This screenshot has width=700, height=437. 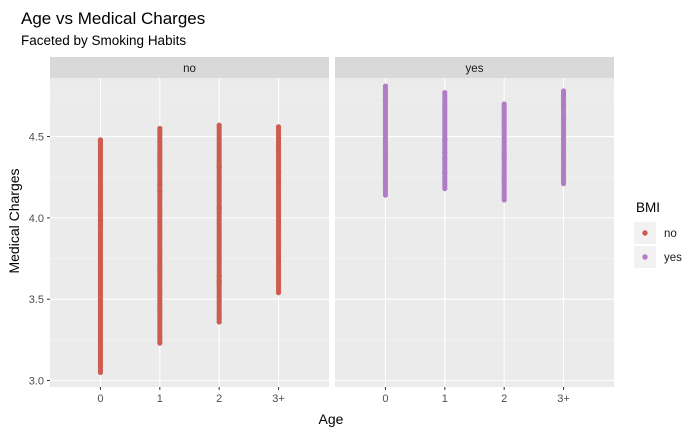 I want to click on legend-entry-yes: yes, so click(x=658, y=257).